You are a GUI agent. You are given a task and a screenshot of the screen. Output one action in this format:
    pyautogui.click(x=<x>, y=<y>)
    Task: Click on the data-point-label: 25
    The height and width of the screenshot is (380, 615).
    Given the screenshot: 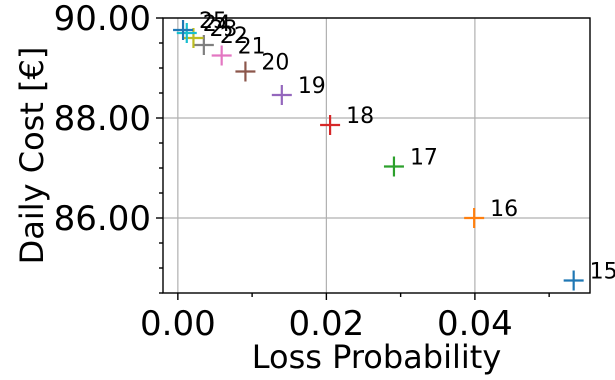 What is the action you would take?
    pyautogui.click(x=213, y=21)
    